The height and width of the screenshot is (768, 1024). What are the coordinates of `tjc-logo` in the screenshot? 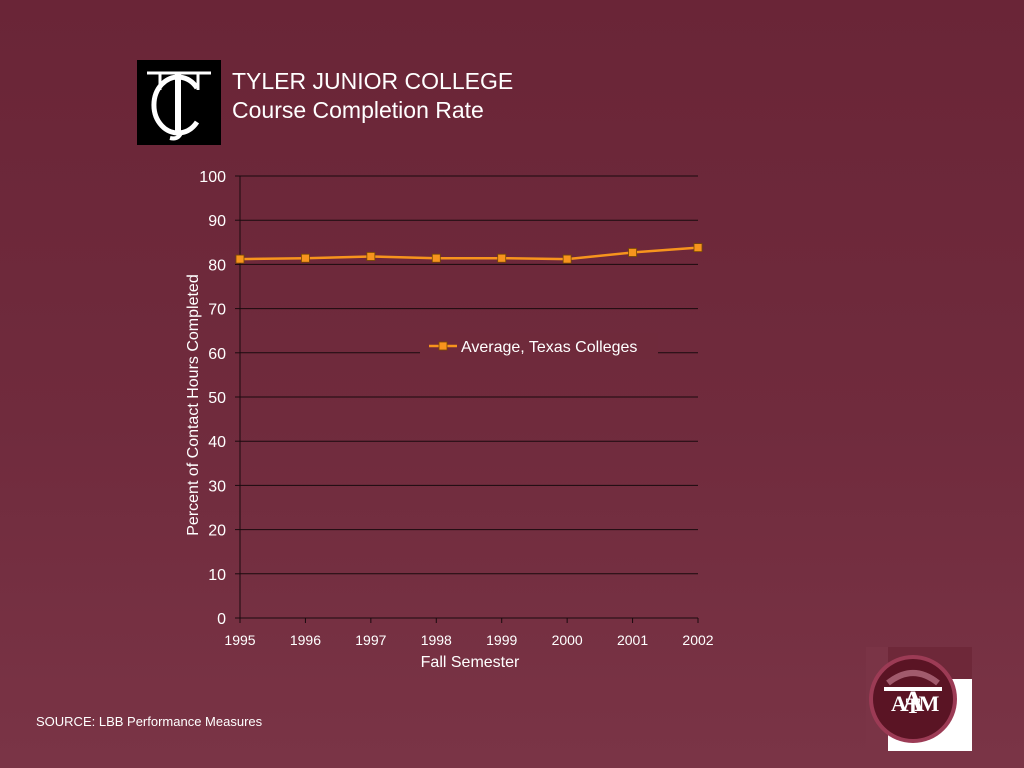 It's located at (179, 102).